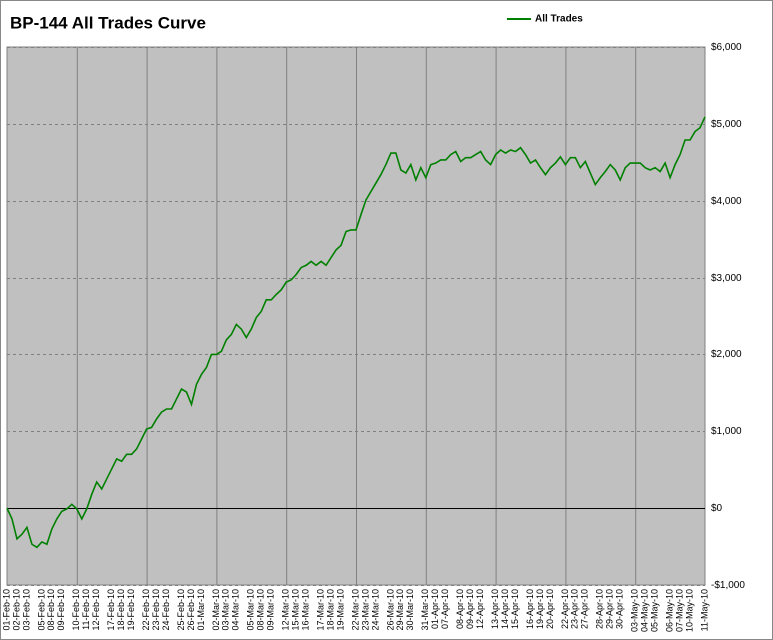  I want to click on x-tick-label: 12-Feb-10, so click(96, 610).